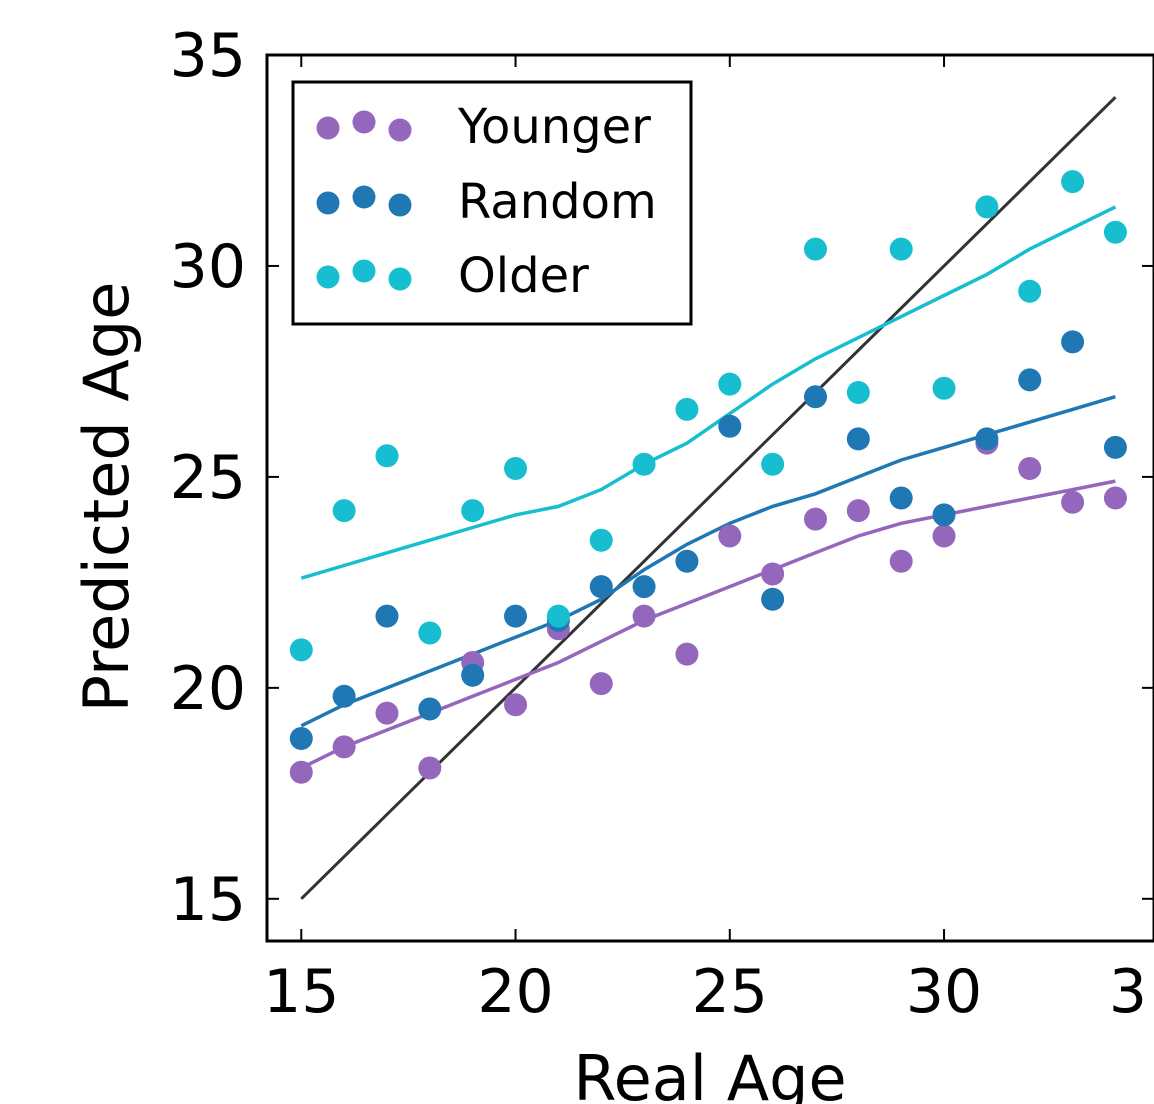  I want to click on y-axis-label: Predicted Age, so click(106, 497).